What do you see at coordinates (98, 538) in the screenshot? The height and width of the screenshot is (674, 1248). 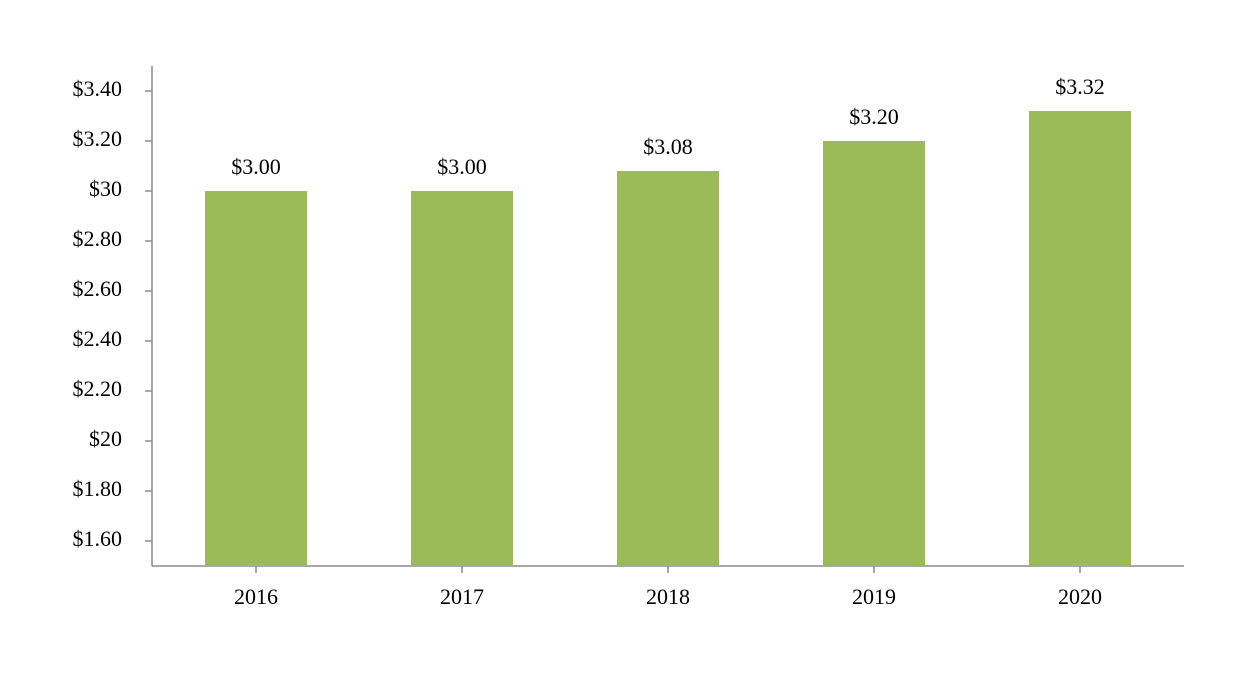 I see `y-tick-label: $1.60` at bounding box center [98, 538].